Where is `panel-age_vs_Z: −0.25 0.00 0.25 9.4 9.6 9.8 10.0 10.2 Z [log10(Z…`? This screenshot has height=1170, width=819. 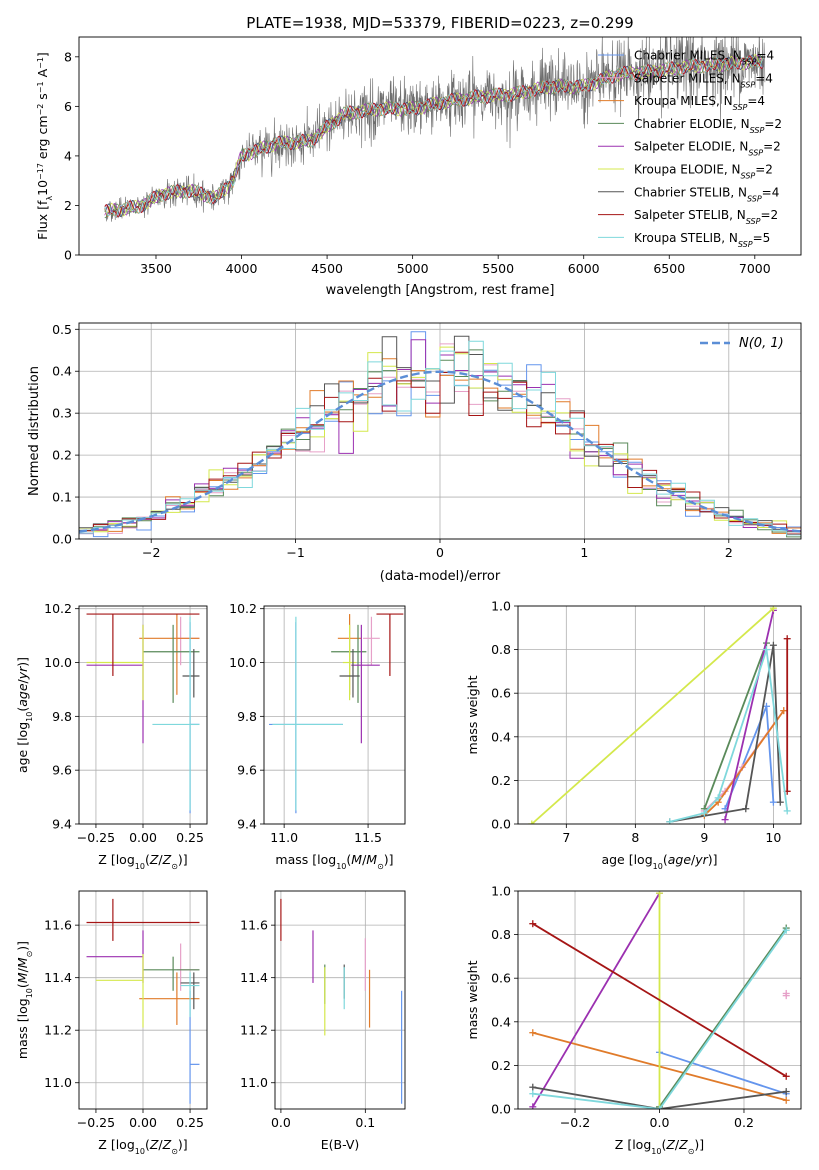
panel-age_vs_Z: −0.25 0.00 0.25 9.4 9.6 9.8 10.0 10.2 Z [log10(Z… is located at coordinates (111, 736).